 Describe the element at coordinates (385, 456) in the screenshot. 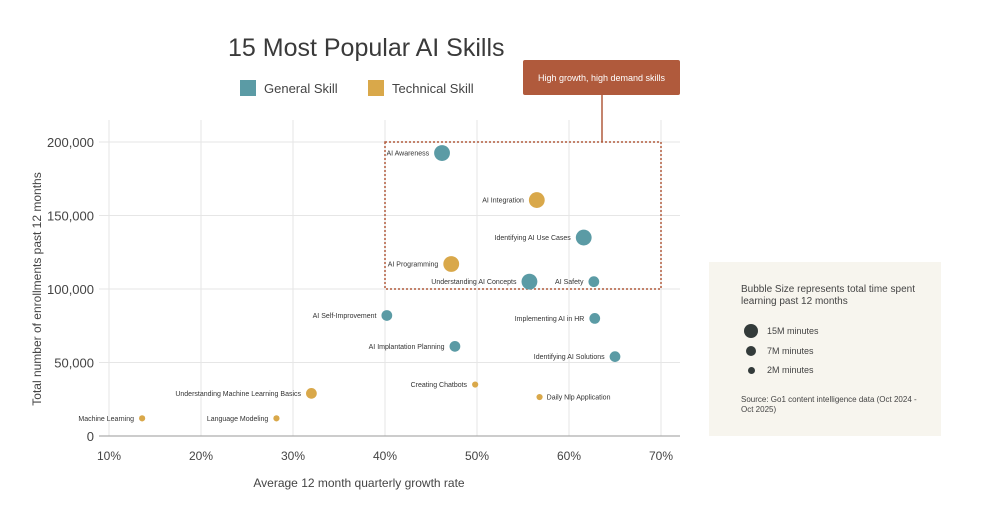

I see `x-tick-label: 40%` at that location.